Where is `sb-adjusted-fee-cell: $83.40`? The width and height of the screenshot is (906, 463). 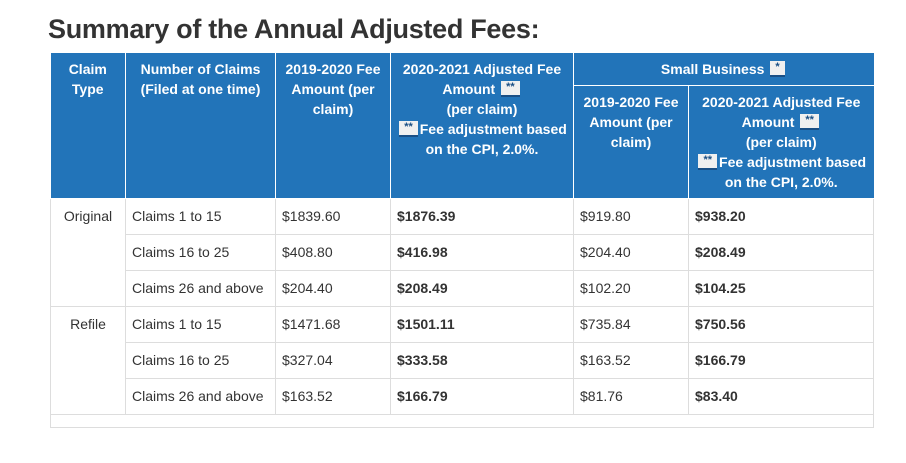 sb-adjusted-fee-cell: $83.40 is located at coordinates (781, 396).